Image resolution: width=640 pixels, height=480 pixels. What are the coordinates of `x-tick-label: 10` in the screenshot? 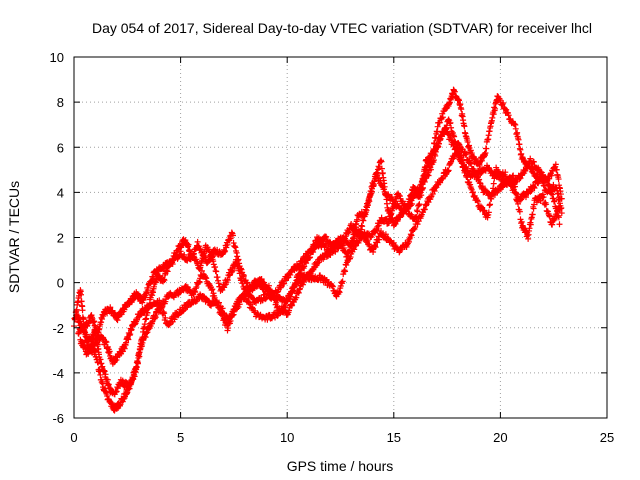 It's located at (287, 437).